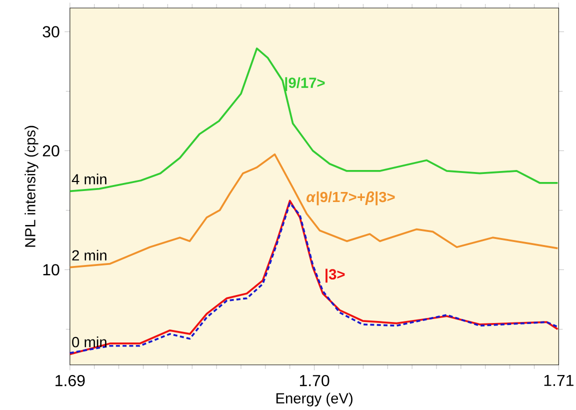 This screenshot has width=576, height=410. What do you see at coordinates (51, 32) in the screenshot?
I see `y-tick-label: 30` at bounding box center [51, 32].